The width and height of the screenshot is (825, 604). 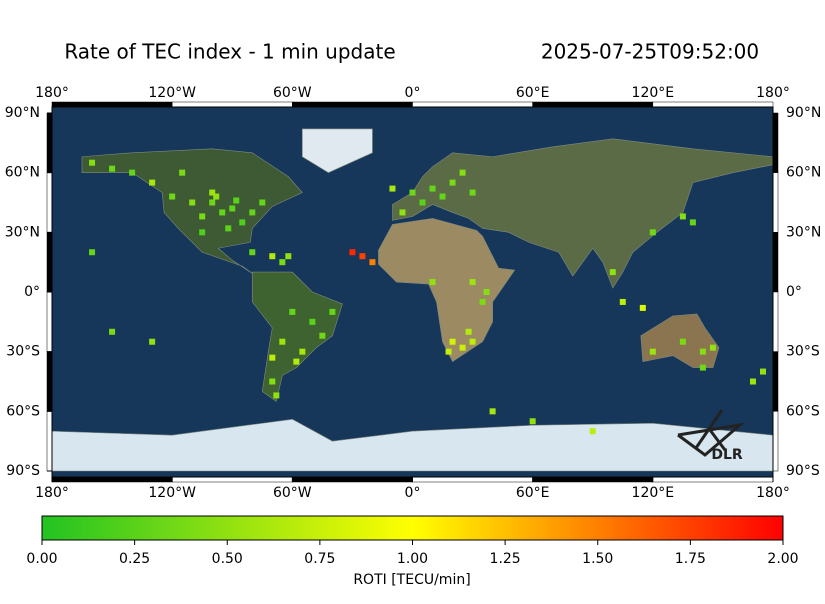 I want to click on colorbar-tick-label: 1.50, so click(x=597, y=559).